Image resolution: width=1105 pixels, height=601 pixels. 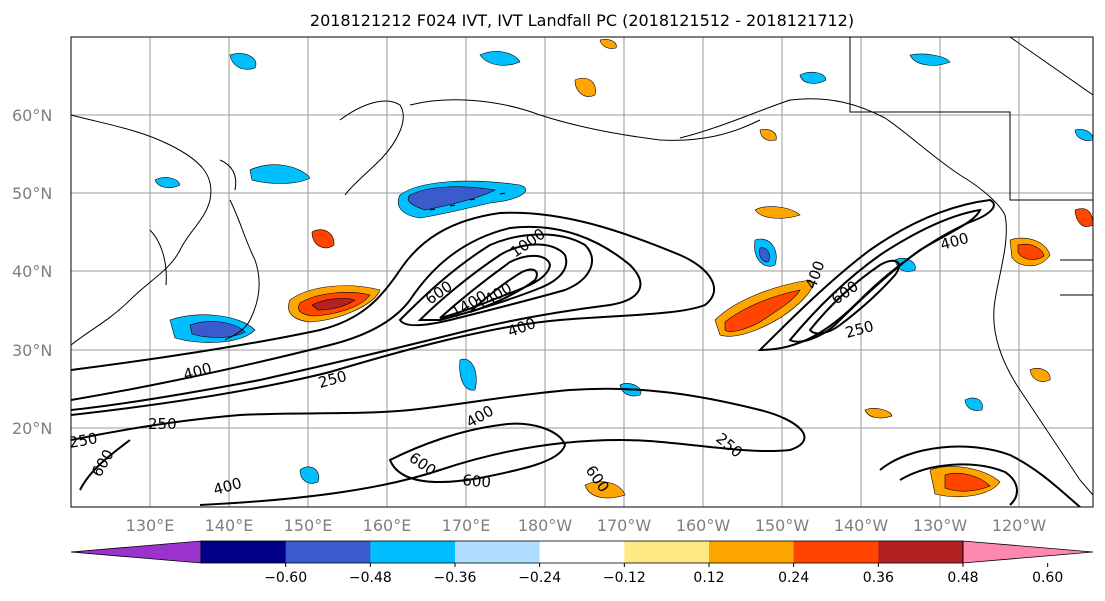 What do you see at coordinates (150, 525) in the screenshot?
I see `lon-label: 130°E` at bounding box center [150, 525].